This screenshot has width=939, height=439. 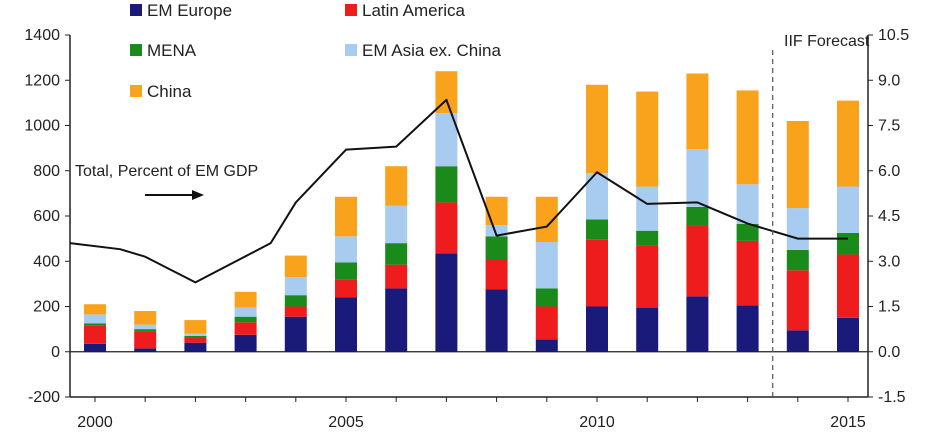 What do you see at coordinates (95, 334) in the screenshot?
I see `bar-latin-america-2000` at bounding box center [95, 334].